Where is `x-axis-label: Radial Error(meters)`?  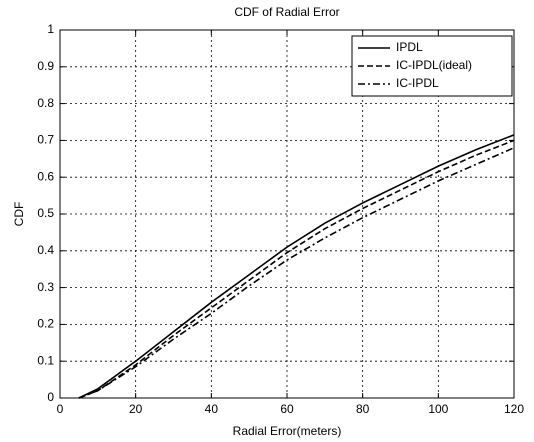 x-axis-label: Radial Error(meters) is located at coordinates (287, 431).